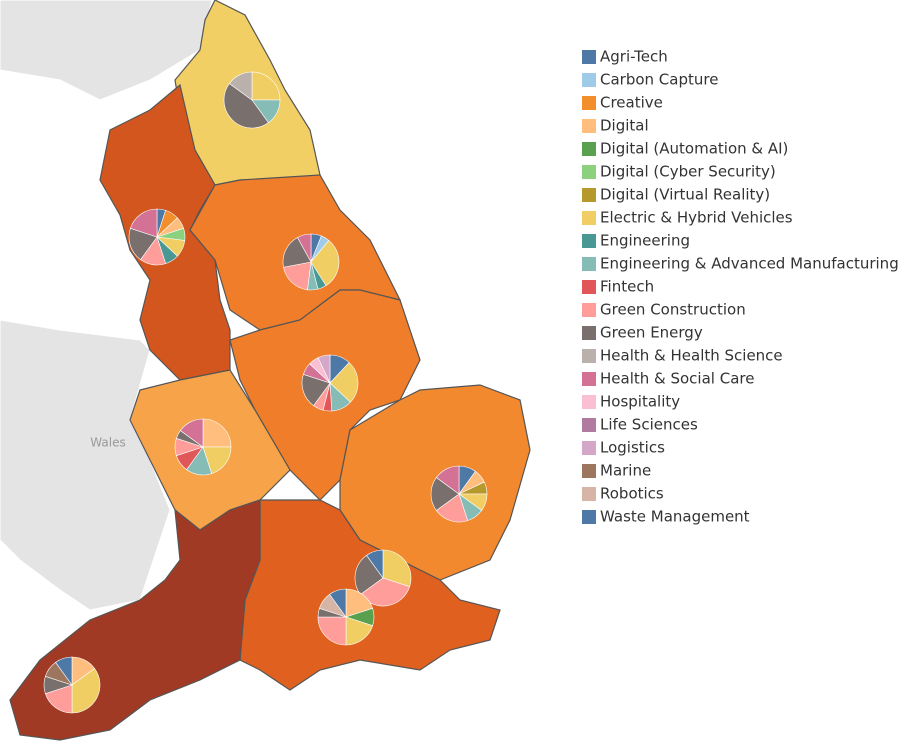 The image size is (905, 748). I want to click on legend-label: Green Energy, so click(651, 333).